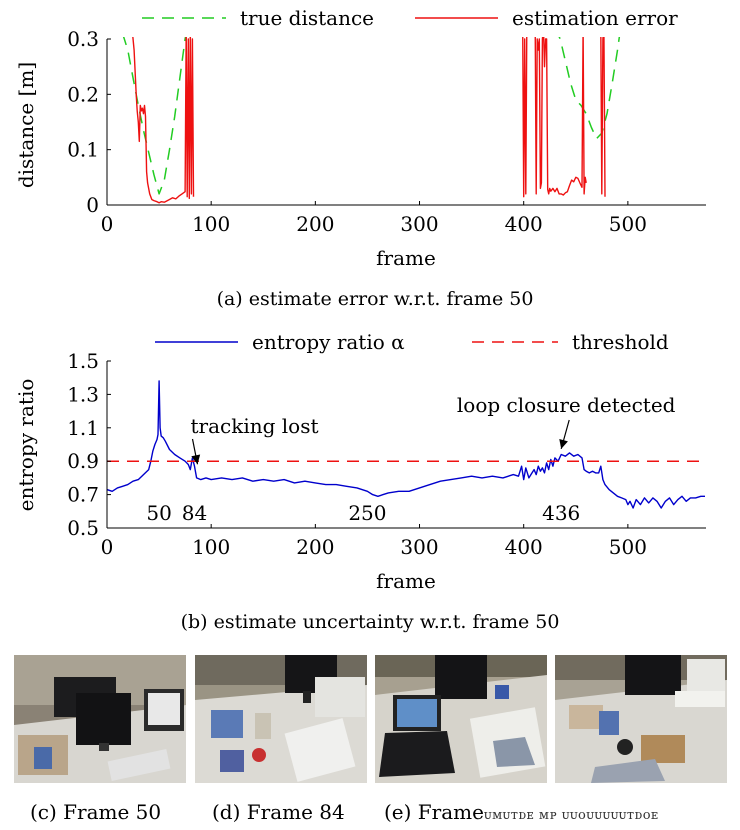 This screenshot has height=830, width=740. Describe the element at coordinates (571, 815) in the screenshot. I see `caption-overlap-text: ᴜᴍᴜᴛᴅᴇ ᴍᴘ ᴜᴜᴏᴜᴜᴜᴜᴜᴛᴅᴏᴇ` at that location.